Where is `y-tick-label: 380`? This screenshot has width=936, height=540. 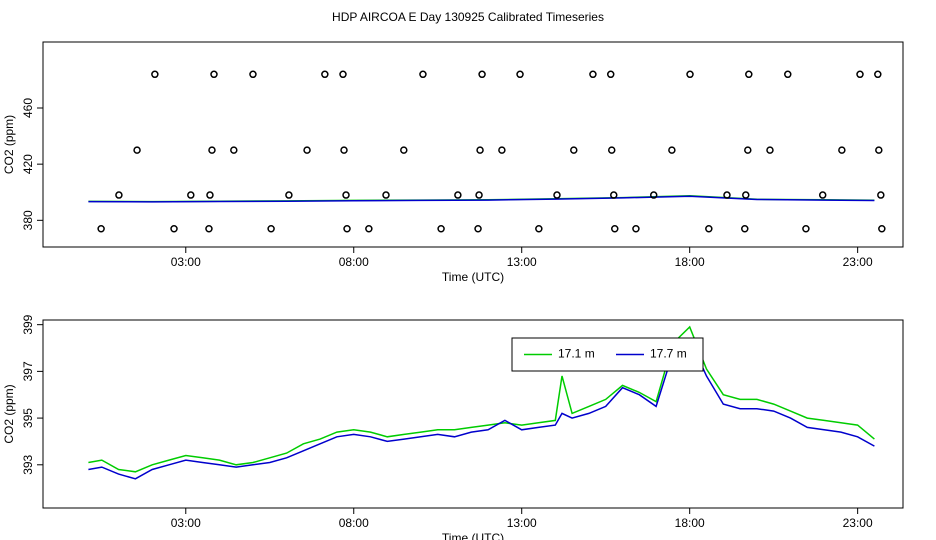 y-tick-label: 380 is located at coordinates (28, 220).